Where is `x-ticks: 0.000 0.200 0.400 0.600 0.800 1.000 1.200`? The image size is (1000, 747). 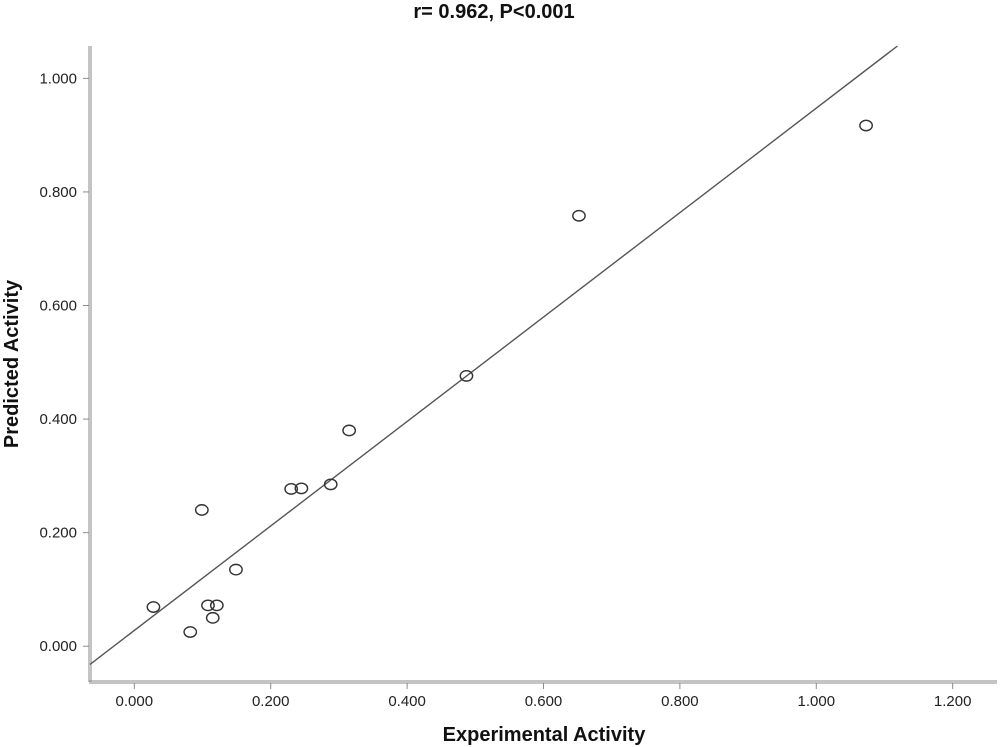 x-ticks: 0.000 0.200 0.400 0.600 0.800 1.000 1.200 is located at coordinates (544, 696).